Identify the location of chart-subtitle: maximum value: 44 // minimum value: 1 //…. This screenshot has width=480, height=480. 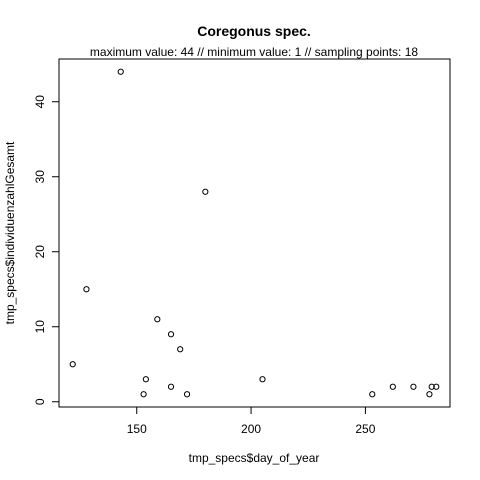
(254, 52).